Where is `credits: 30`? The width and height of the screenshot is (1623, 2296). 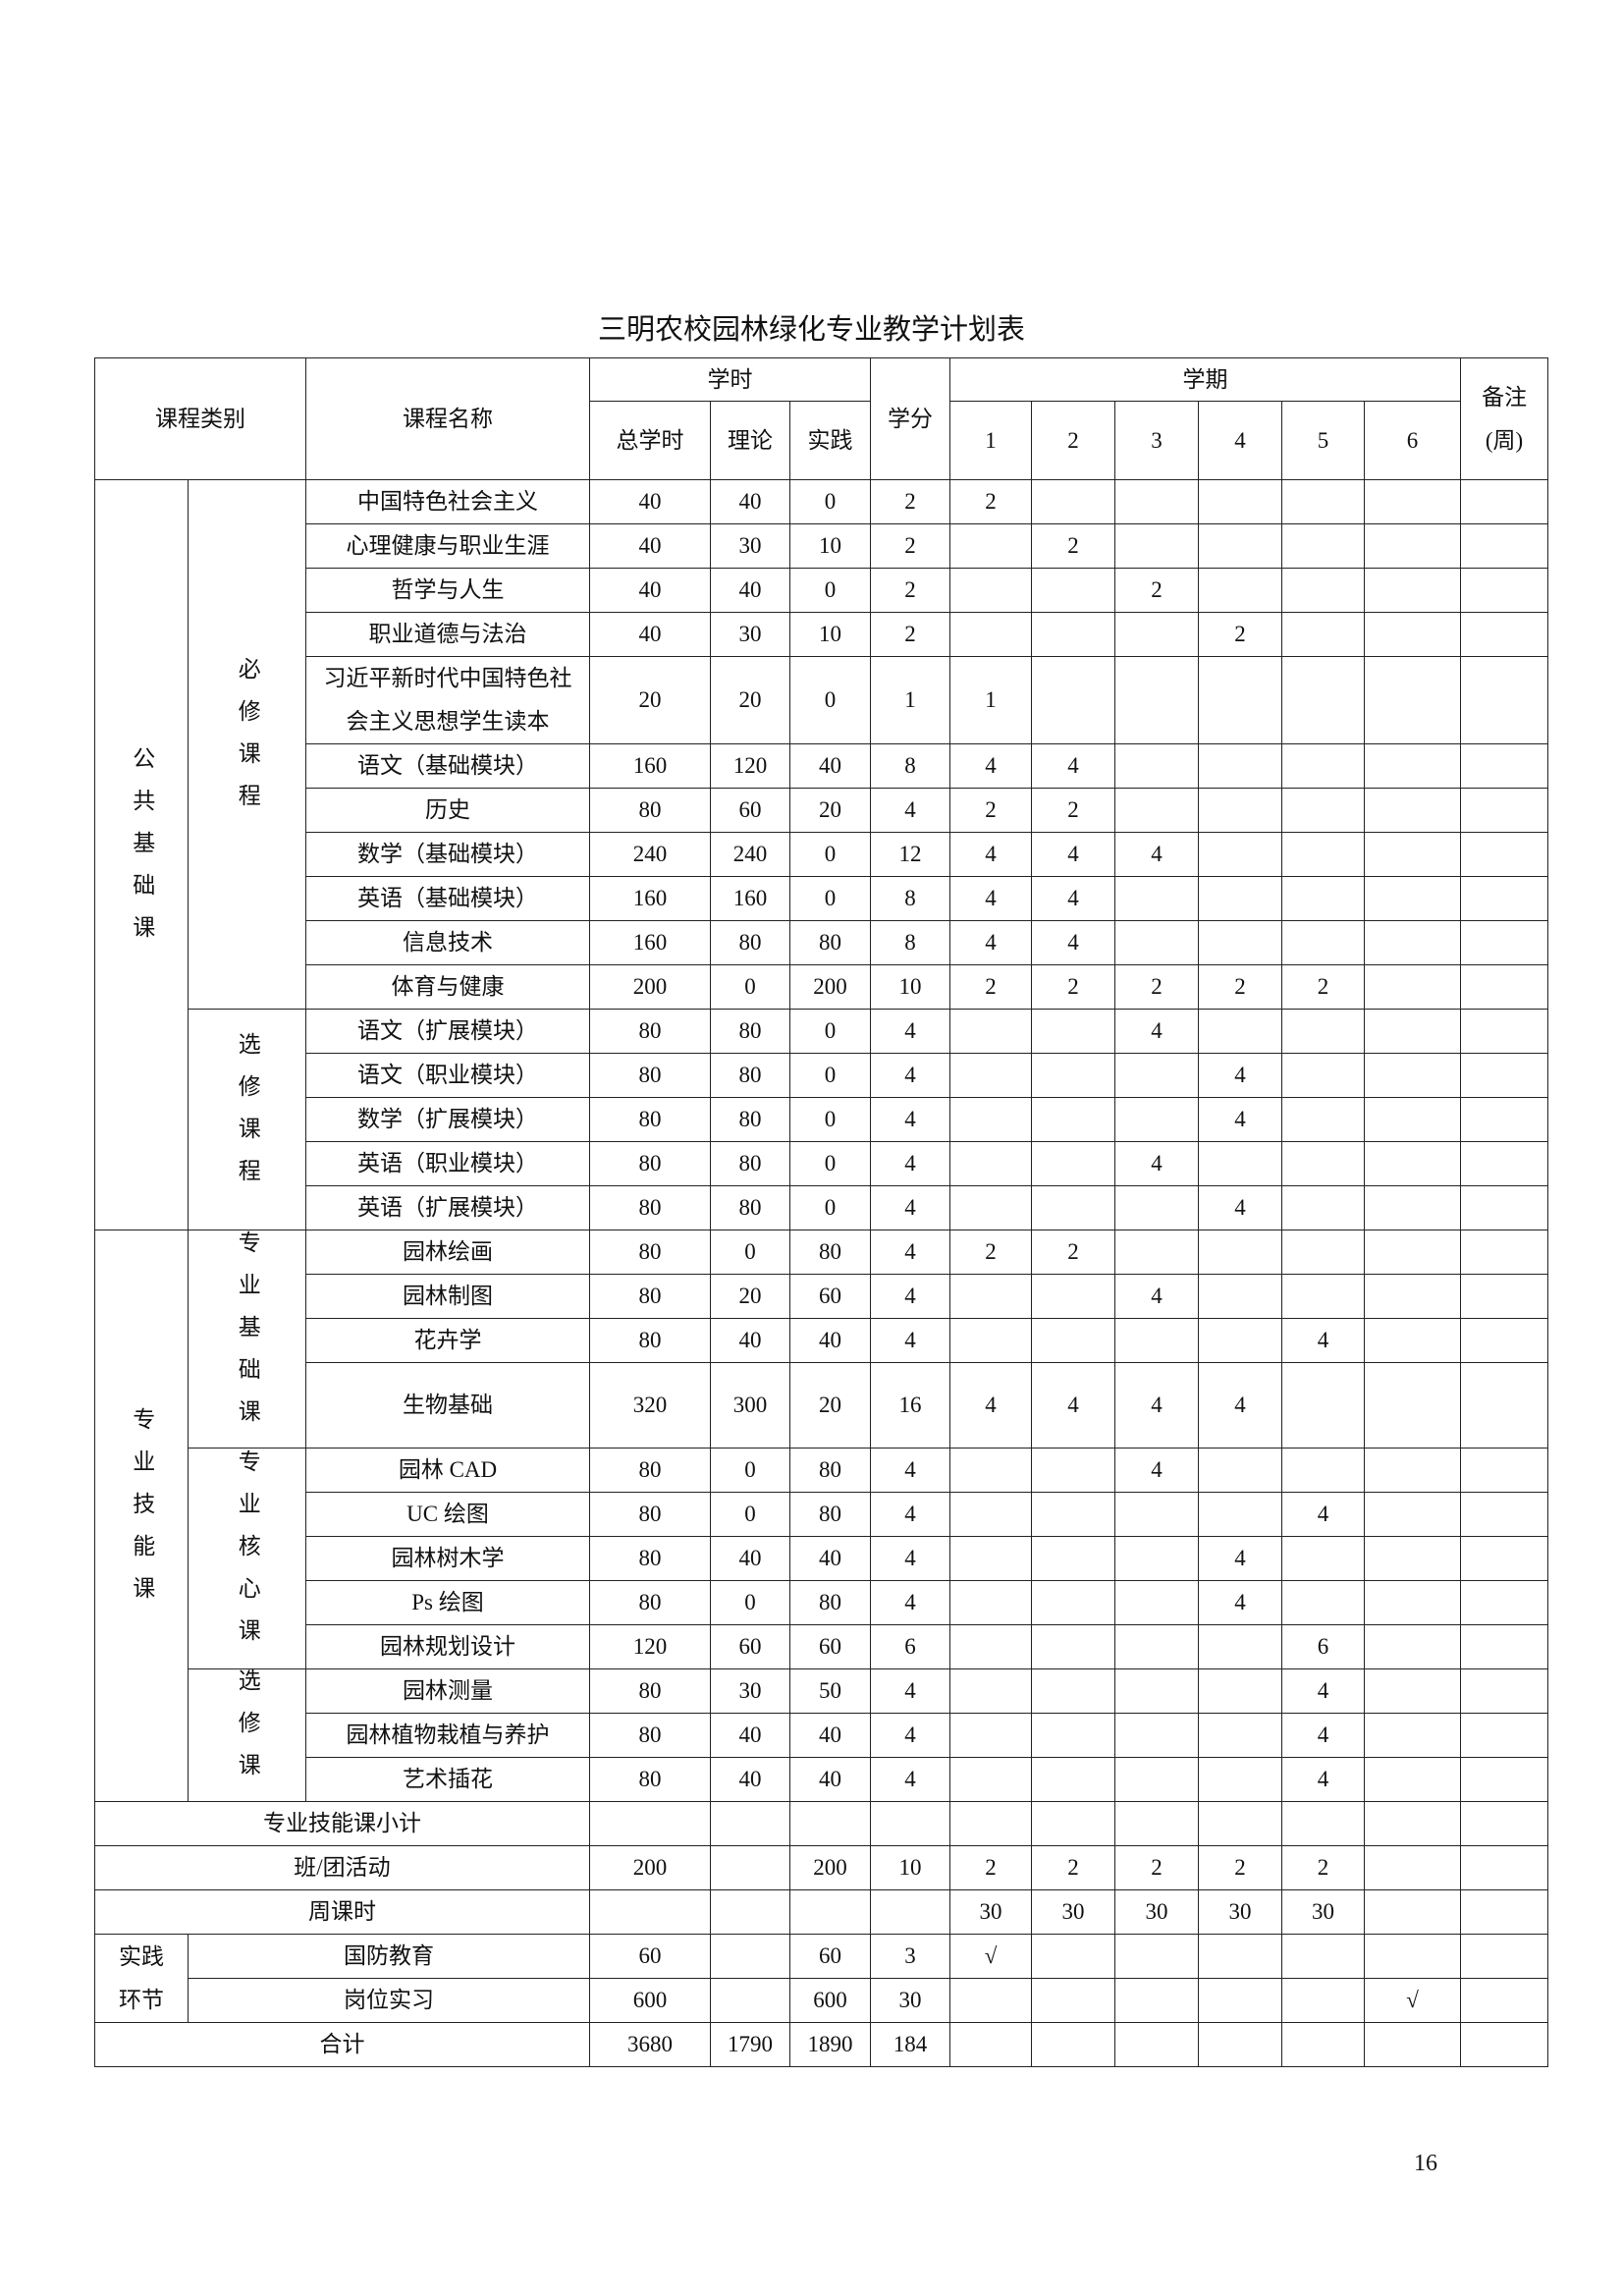 credits: 30 is located at coordinates (910, 2000).